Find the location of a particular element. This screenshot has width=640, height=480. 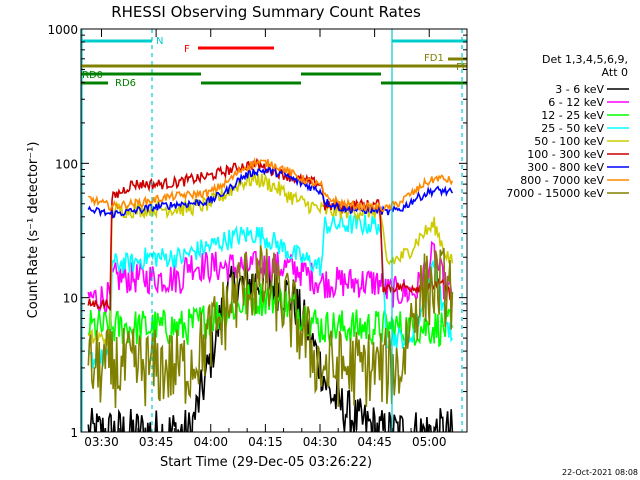

y-tick-label: 1 is located at coordinates (74, 433).